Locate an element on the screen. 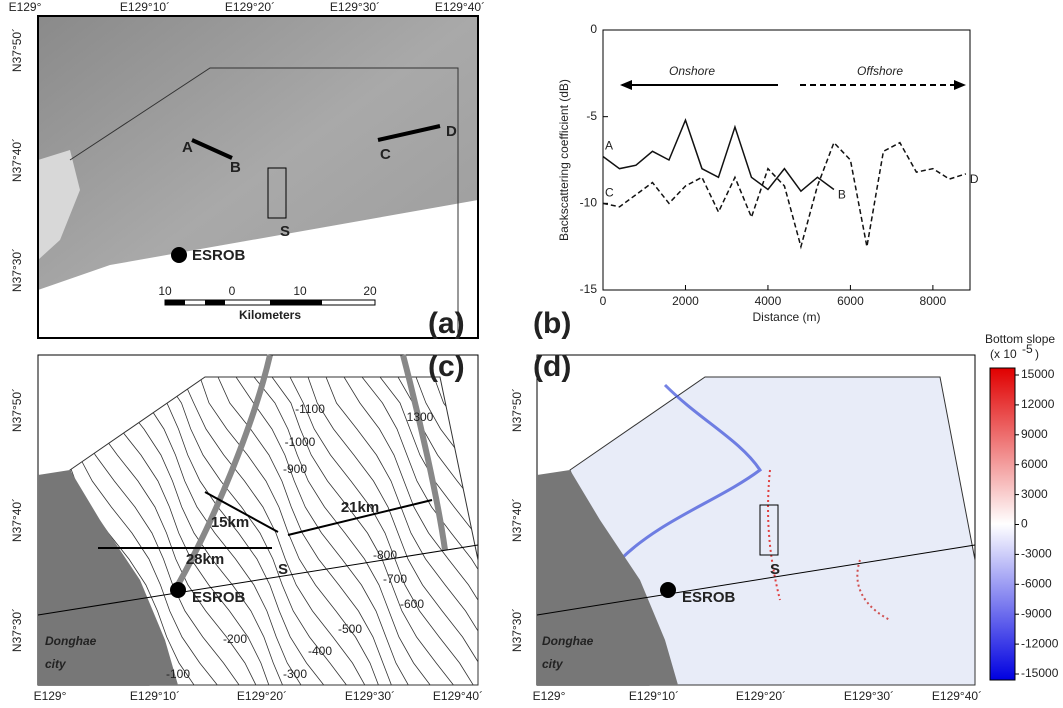  annotation: Onshore is located at coordinates (692, 71).